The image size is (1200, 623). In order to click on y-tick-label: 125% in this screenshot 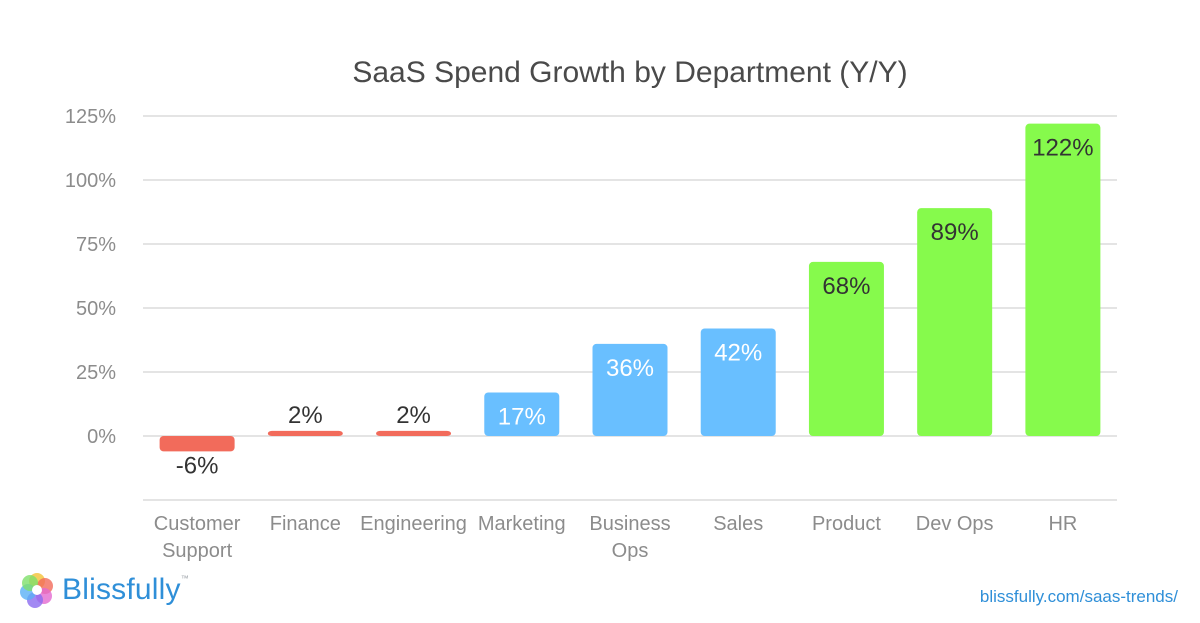, I will do `click(90, 117)`.